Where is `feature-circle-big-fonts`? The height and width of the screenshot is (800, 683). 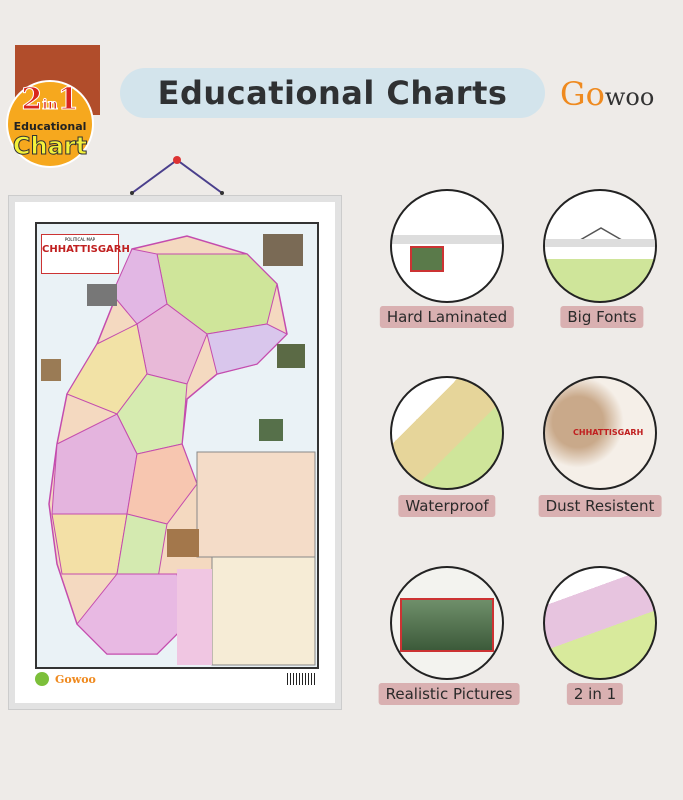 feature-circle-big-fonts is located at coordinates (600, 246).